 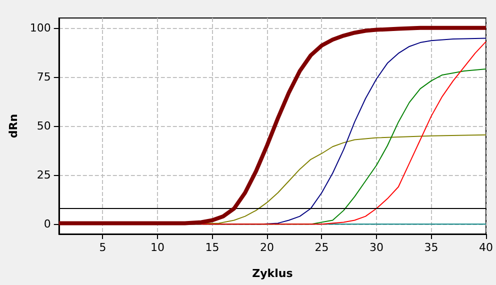 What do you see at coordinates (13, 126) in the screenshot?
I see `y-axis-title: dRn` at bounding box center [13, 126].